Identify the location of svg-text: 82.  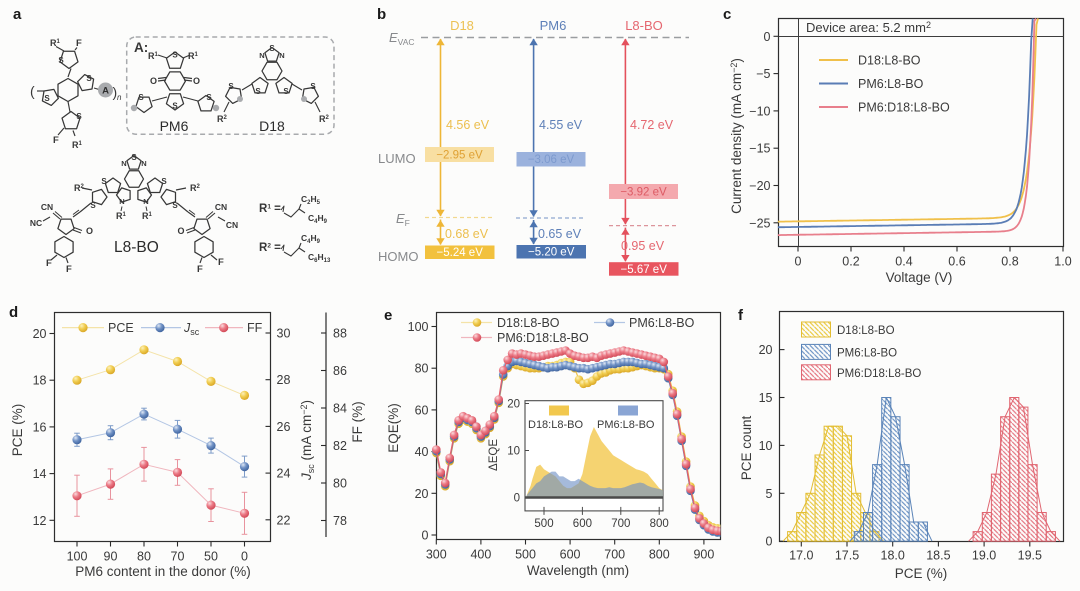
(340, 446).